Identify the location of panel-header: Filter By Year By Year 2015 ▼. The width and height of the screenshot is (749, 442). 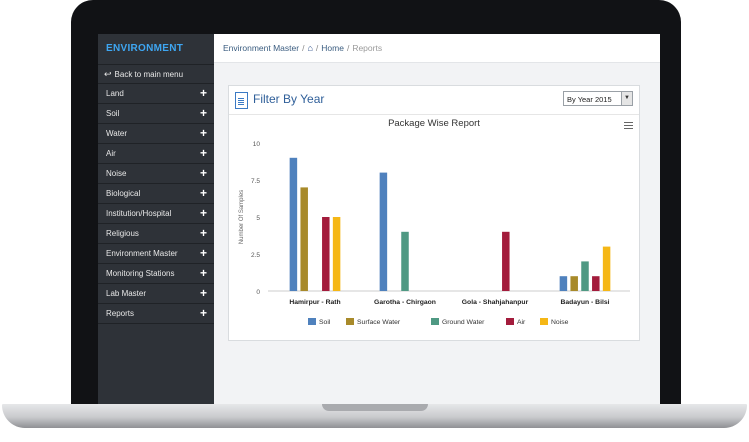
(434, 100).